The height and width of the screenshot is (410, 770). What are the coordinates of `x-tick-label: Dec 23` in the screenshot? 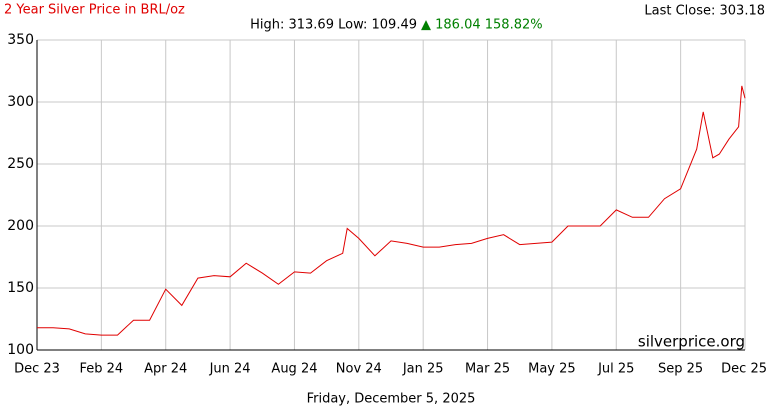 It's located at (37, 369).